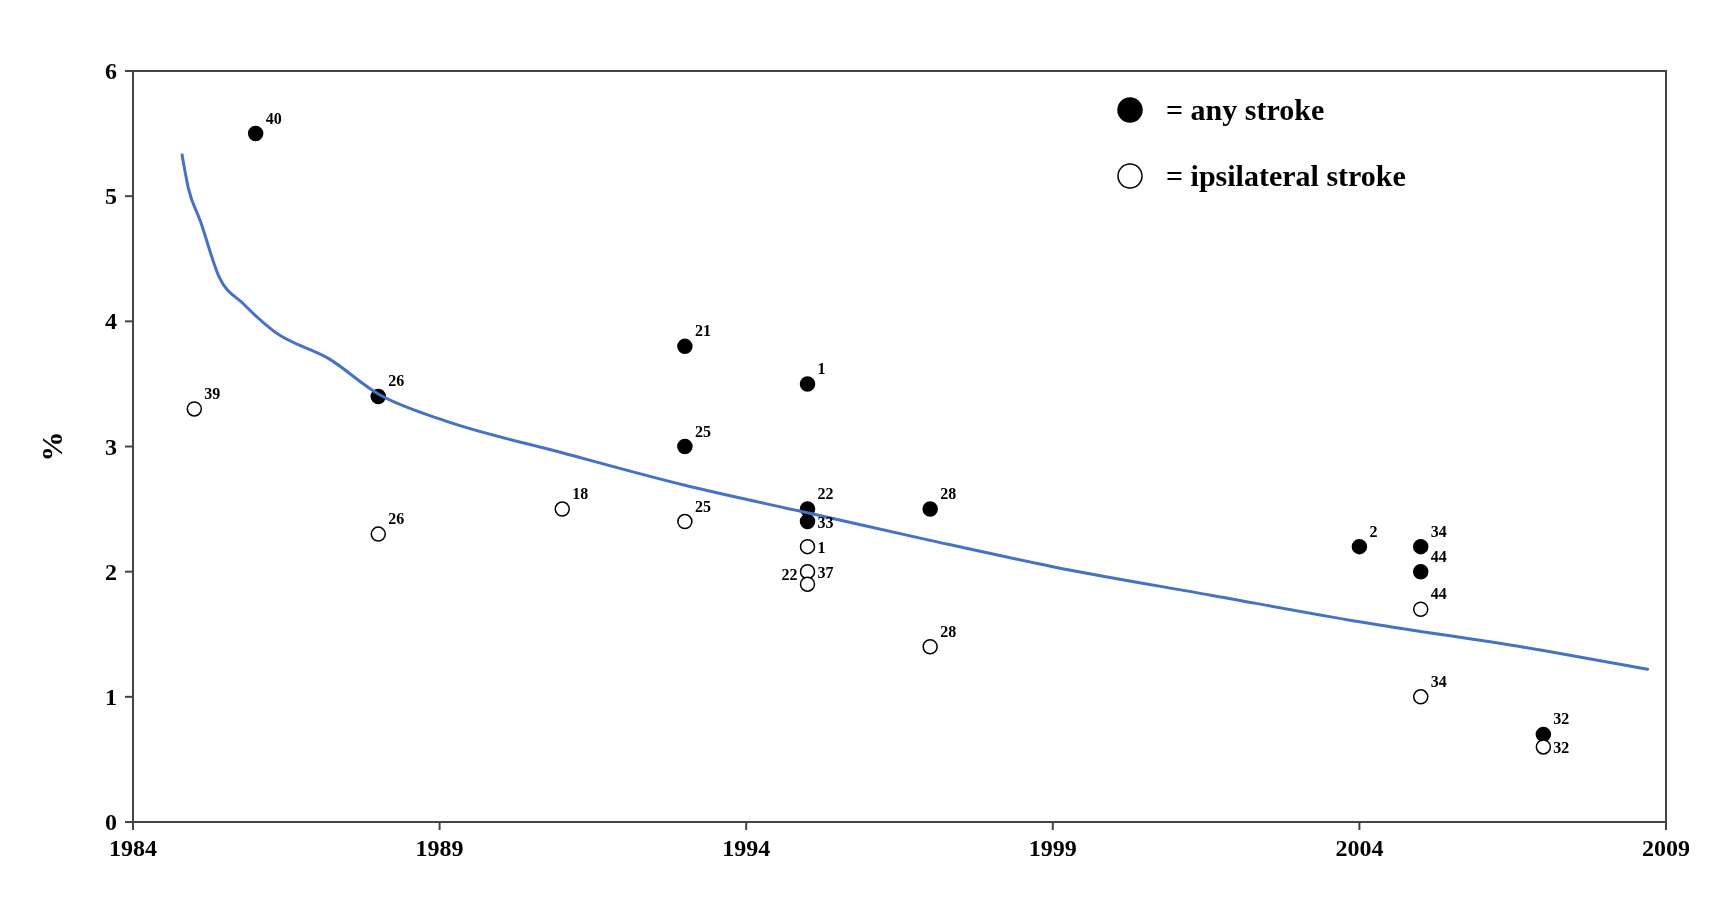 The width and height of the screenshot is (1729, 909). I want to click on annotation: 39, so click(212, 393).